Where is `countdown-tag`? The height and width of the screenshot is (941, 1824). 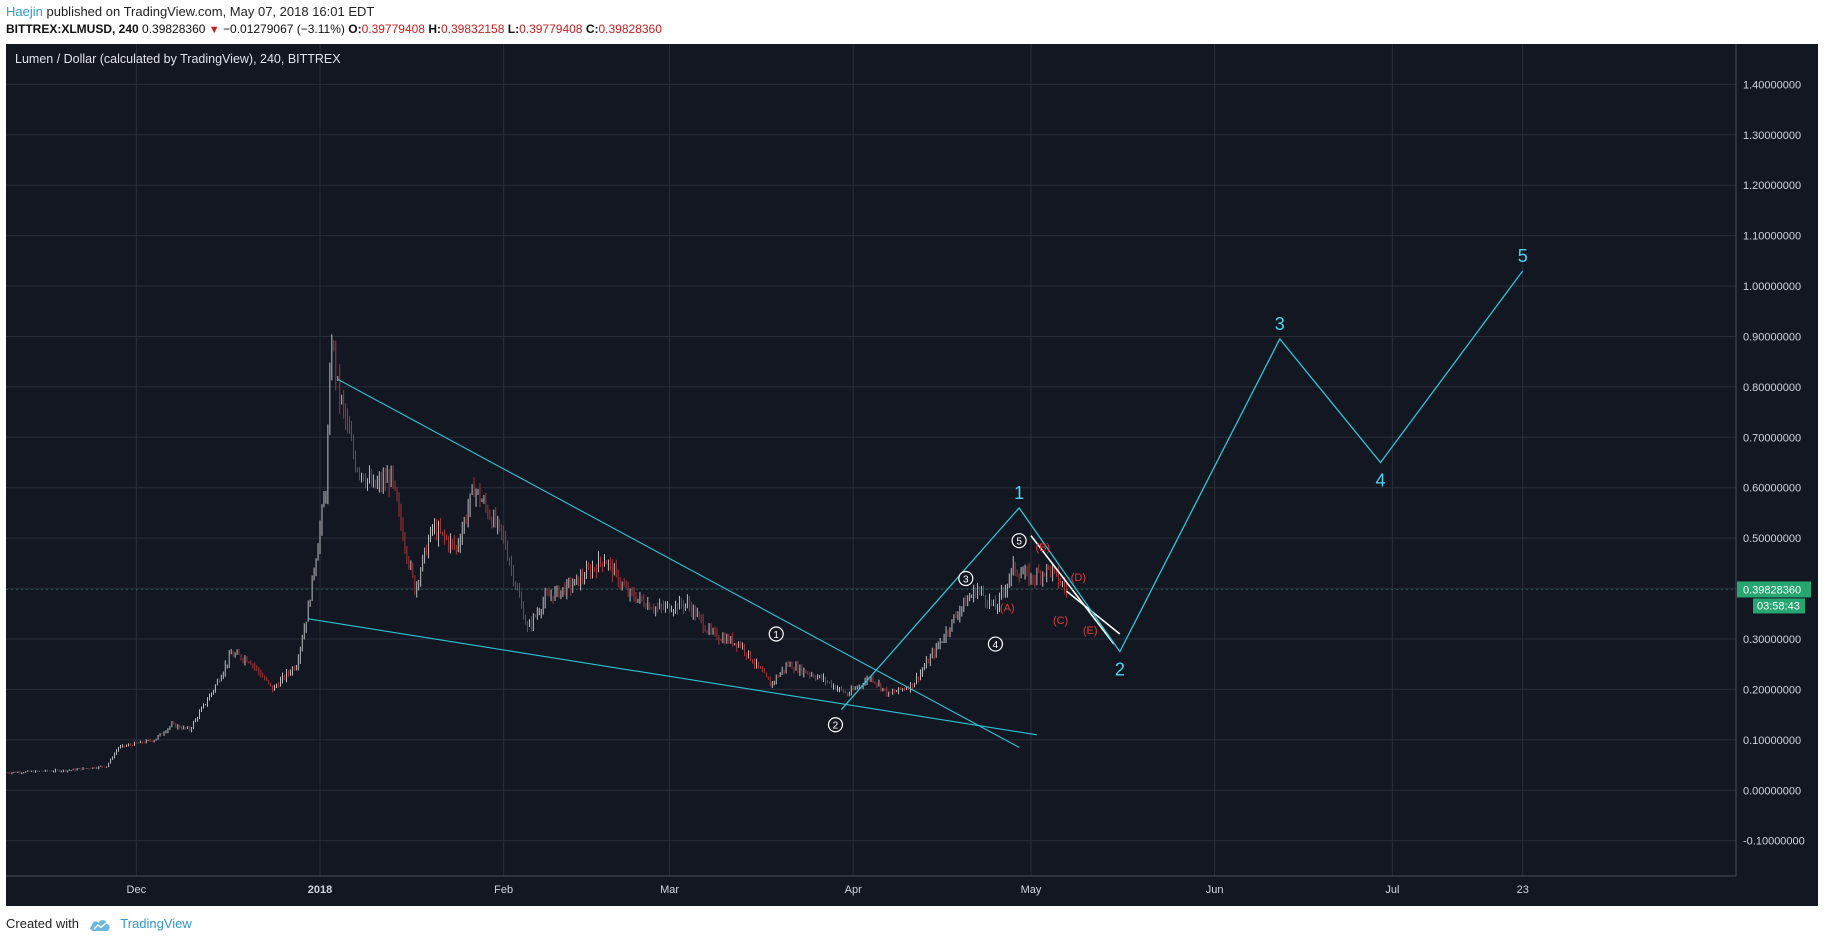
countdown-tag is located at coordinates (1779, 606).